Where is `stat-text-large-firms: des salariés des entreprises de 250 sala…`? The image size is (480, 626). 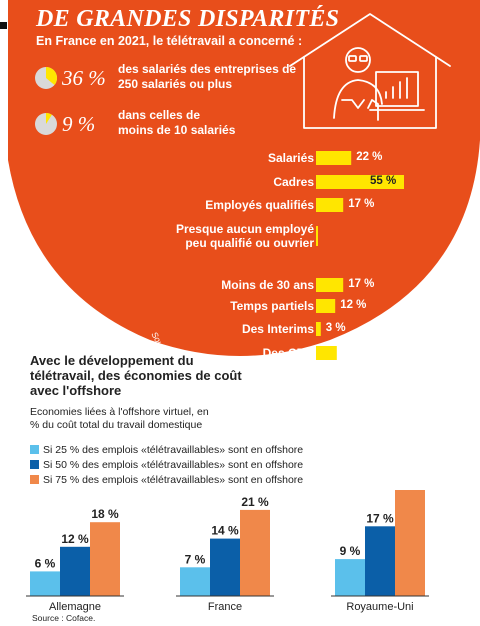
stat-text-large-firms: des salariés des entreprises de 250 sala… is located at coordinates (207, 76).